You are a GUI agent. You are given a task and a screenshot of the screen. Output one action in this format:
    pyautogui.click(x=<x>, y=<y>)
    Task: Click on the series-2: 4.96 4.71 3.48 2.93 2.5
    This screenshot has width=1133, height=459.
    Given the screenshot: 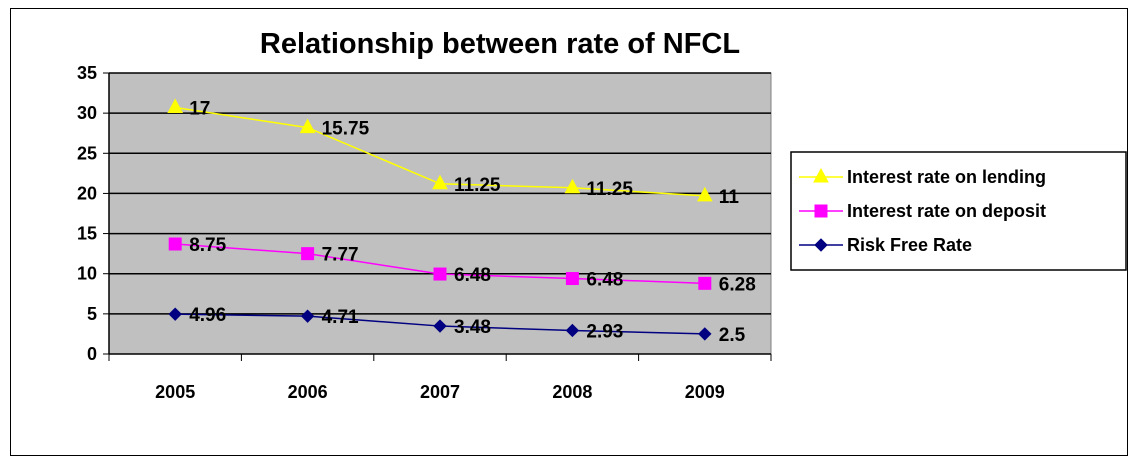 What is the action you would take?
    pyautogui.click(x=457, y=325)
    